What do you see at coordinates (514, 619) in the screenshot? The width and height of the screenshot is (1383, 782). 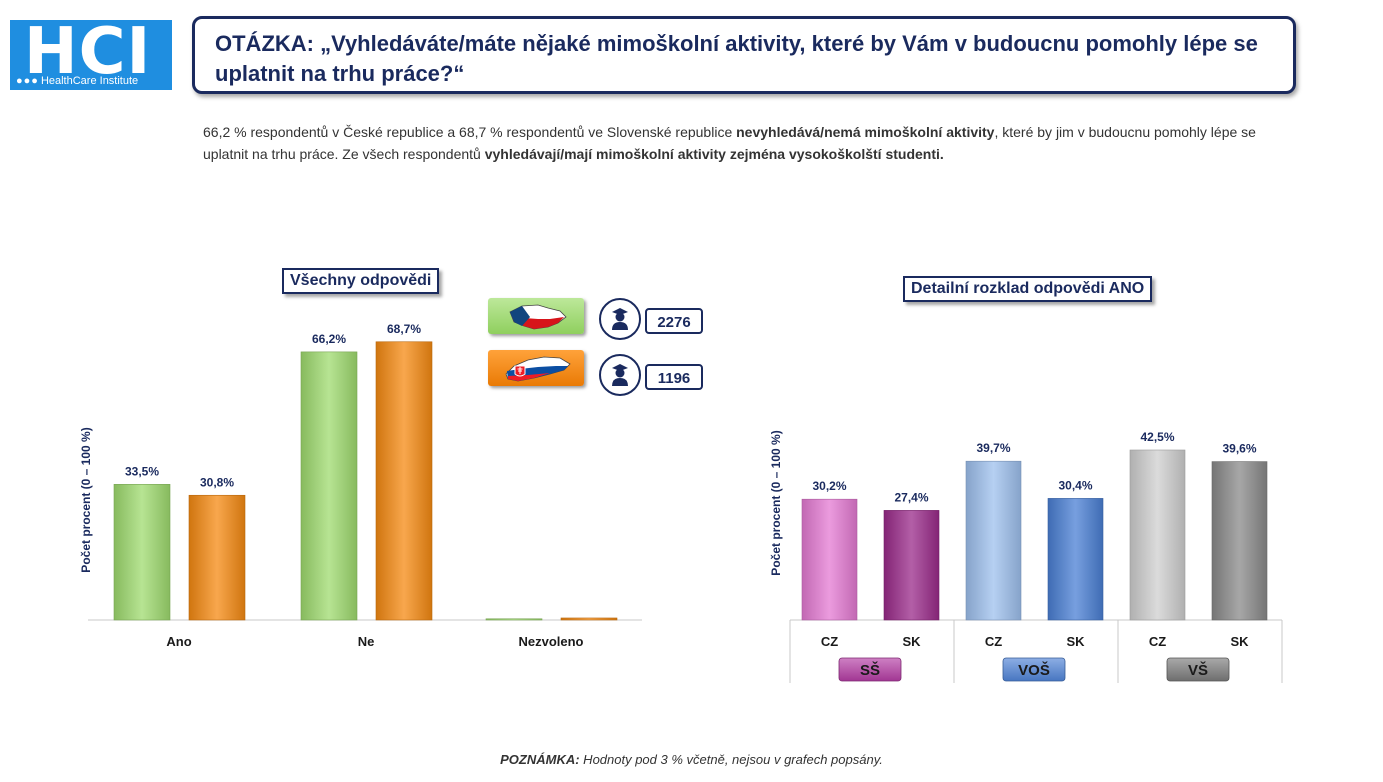 I see `bar-nezvoleno-cz` at bounding box center [514, 619].